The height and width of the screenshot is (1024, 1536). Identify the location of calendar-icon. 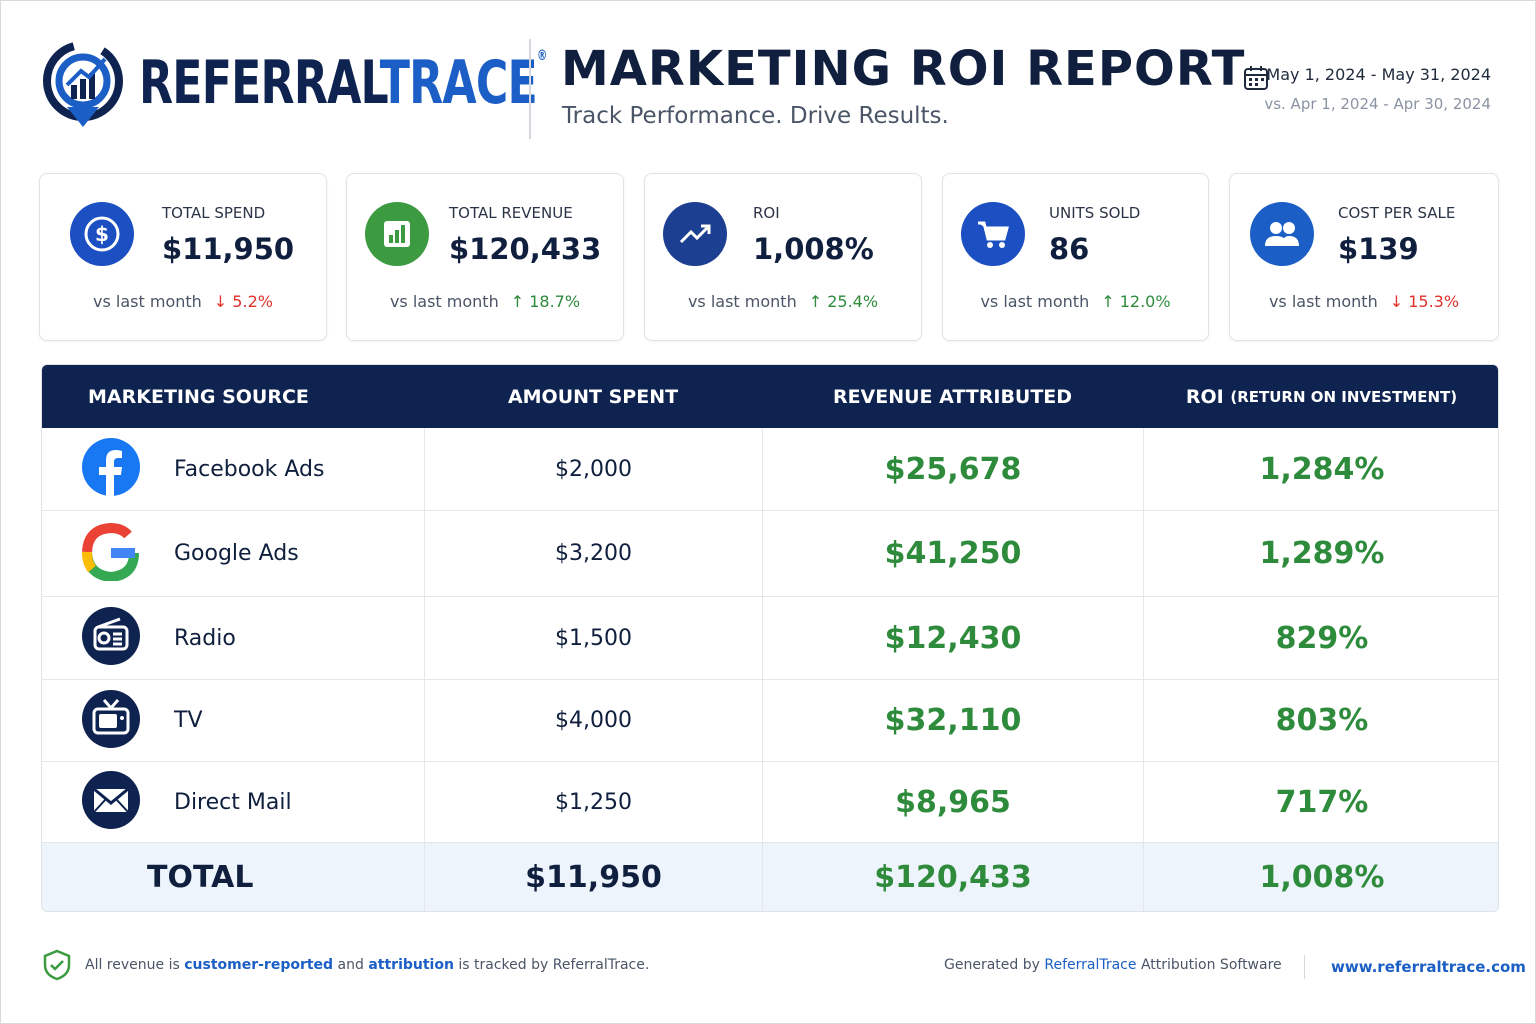
(1256, 78).